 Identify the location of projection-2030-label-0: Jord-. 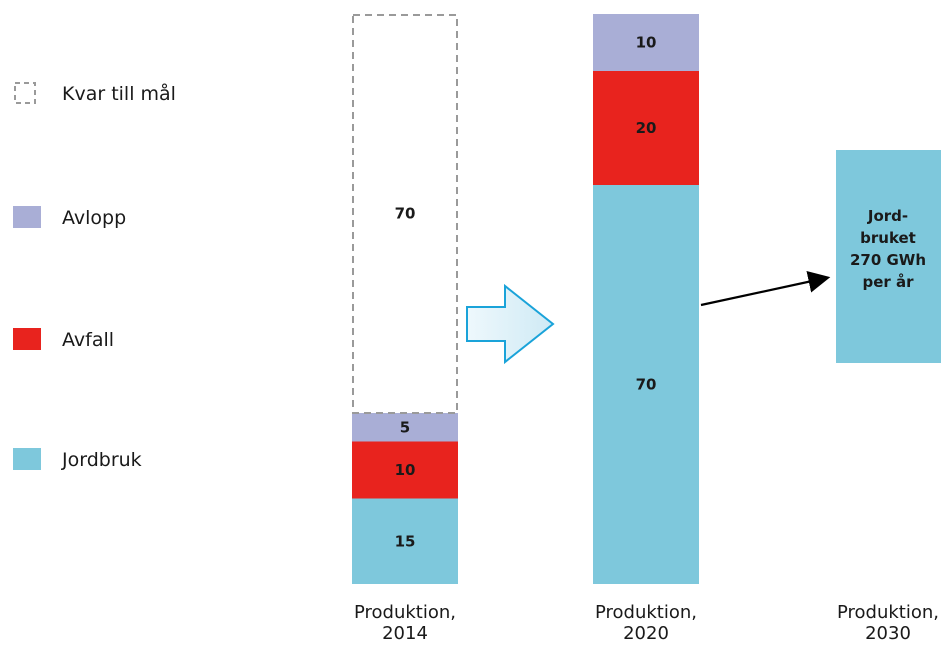
(887, 216).